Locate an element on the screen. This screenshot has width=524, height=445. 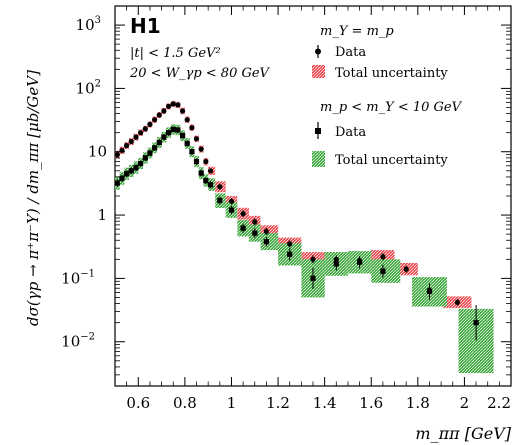
legend-elastic-unc-swatch is located at coordinates (318, 71).